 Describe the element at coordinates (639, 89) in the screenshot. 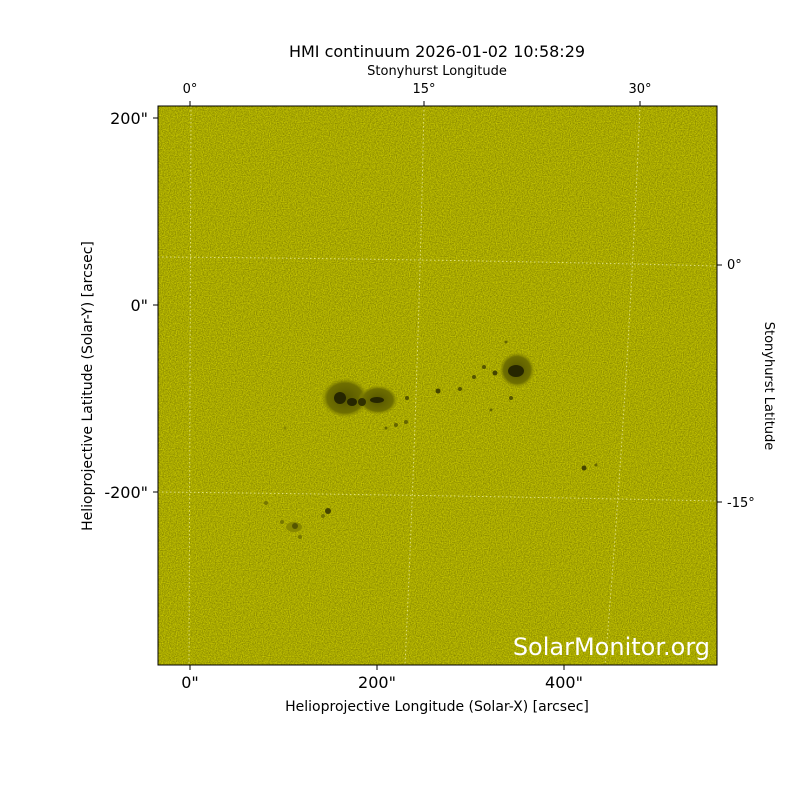

I see `top-tick-label: 30°` at that location.